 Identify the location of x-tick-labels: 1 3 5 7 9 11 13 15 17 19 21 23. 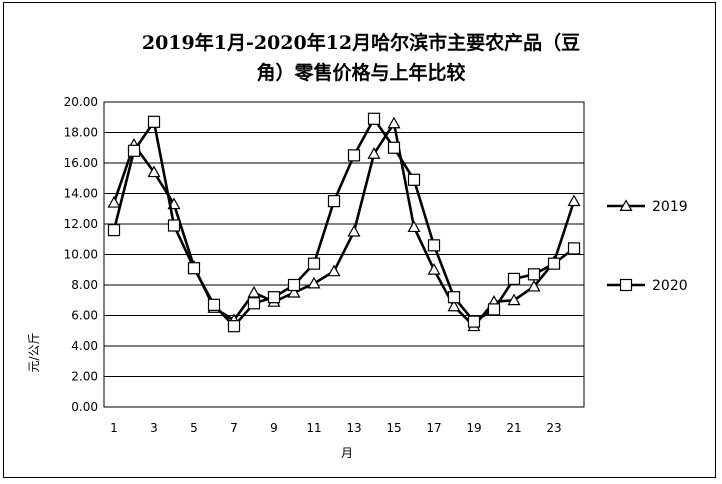
(335, 428).